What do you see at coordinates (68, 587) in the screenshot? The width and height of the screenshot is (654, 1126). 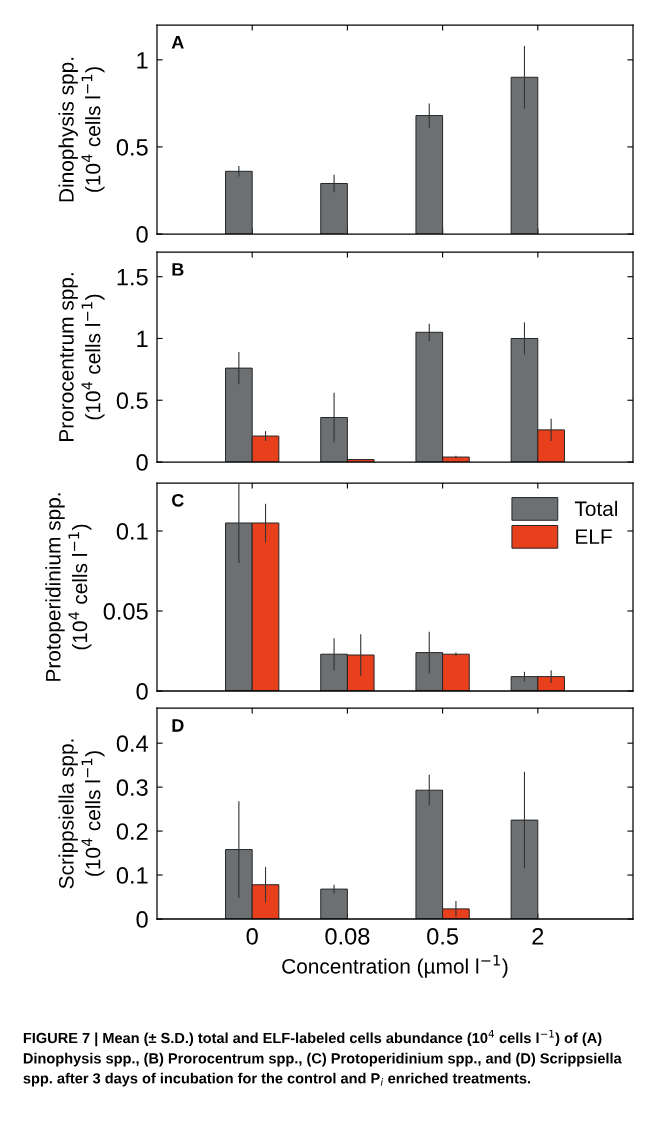 I see `y-axis-title: Protoperidinium spp. (10$^{4}$ cells l$^{−1}$)` at bounding box center [68, 587].